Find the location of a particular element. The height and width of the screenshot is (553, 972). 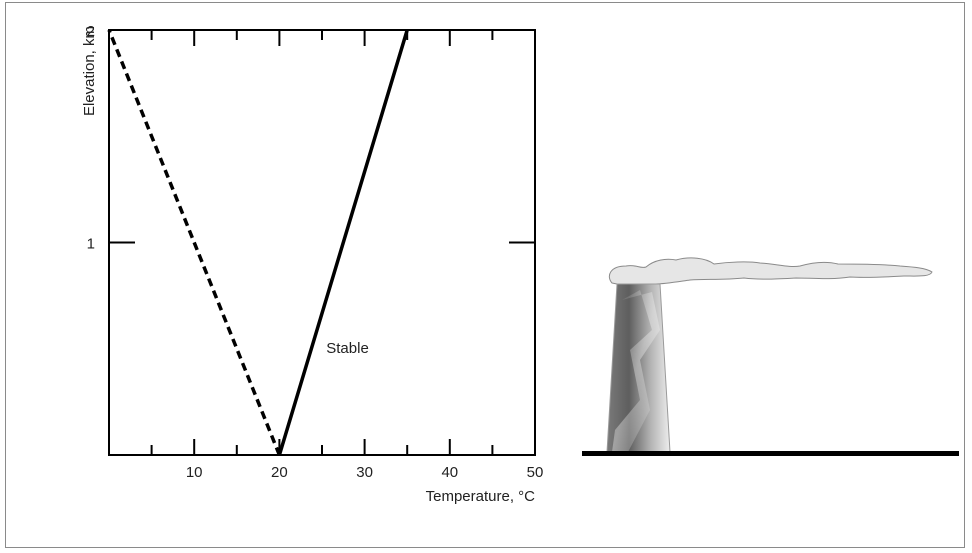

x-tick-label: 10 is located at coordinates (194, 472).